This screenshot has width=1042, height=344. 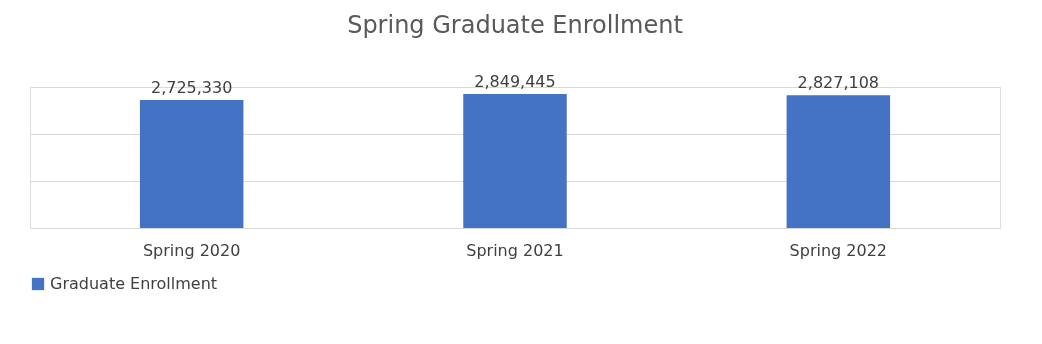 I want to click on x-tick-label: Spring 2022, so click(x=838, y=250).